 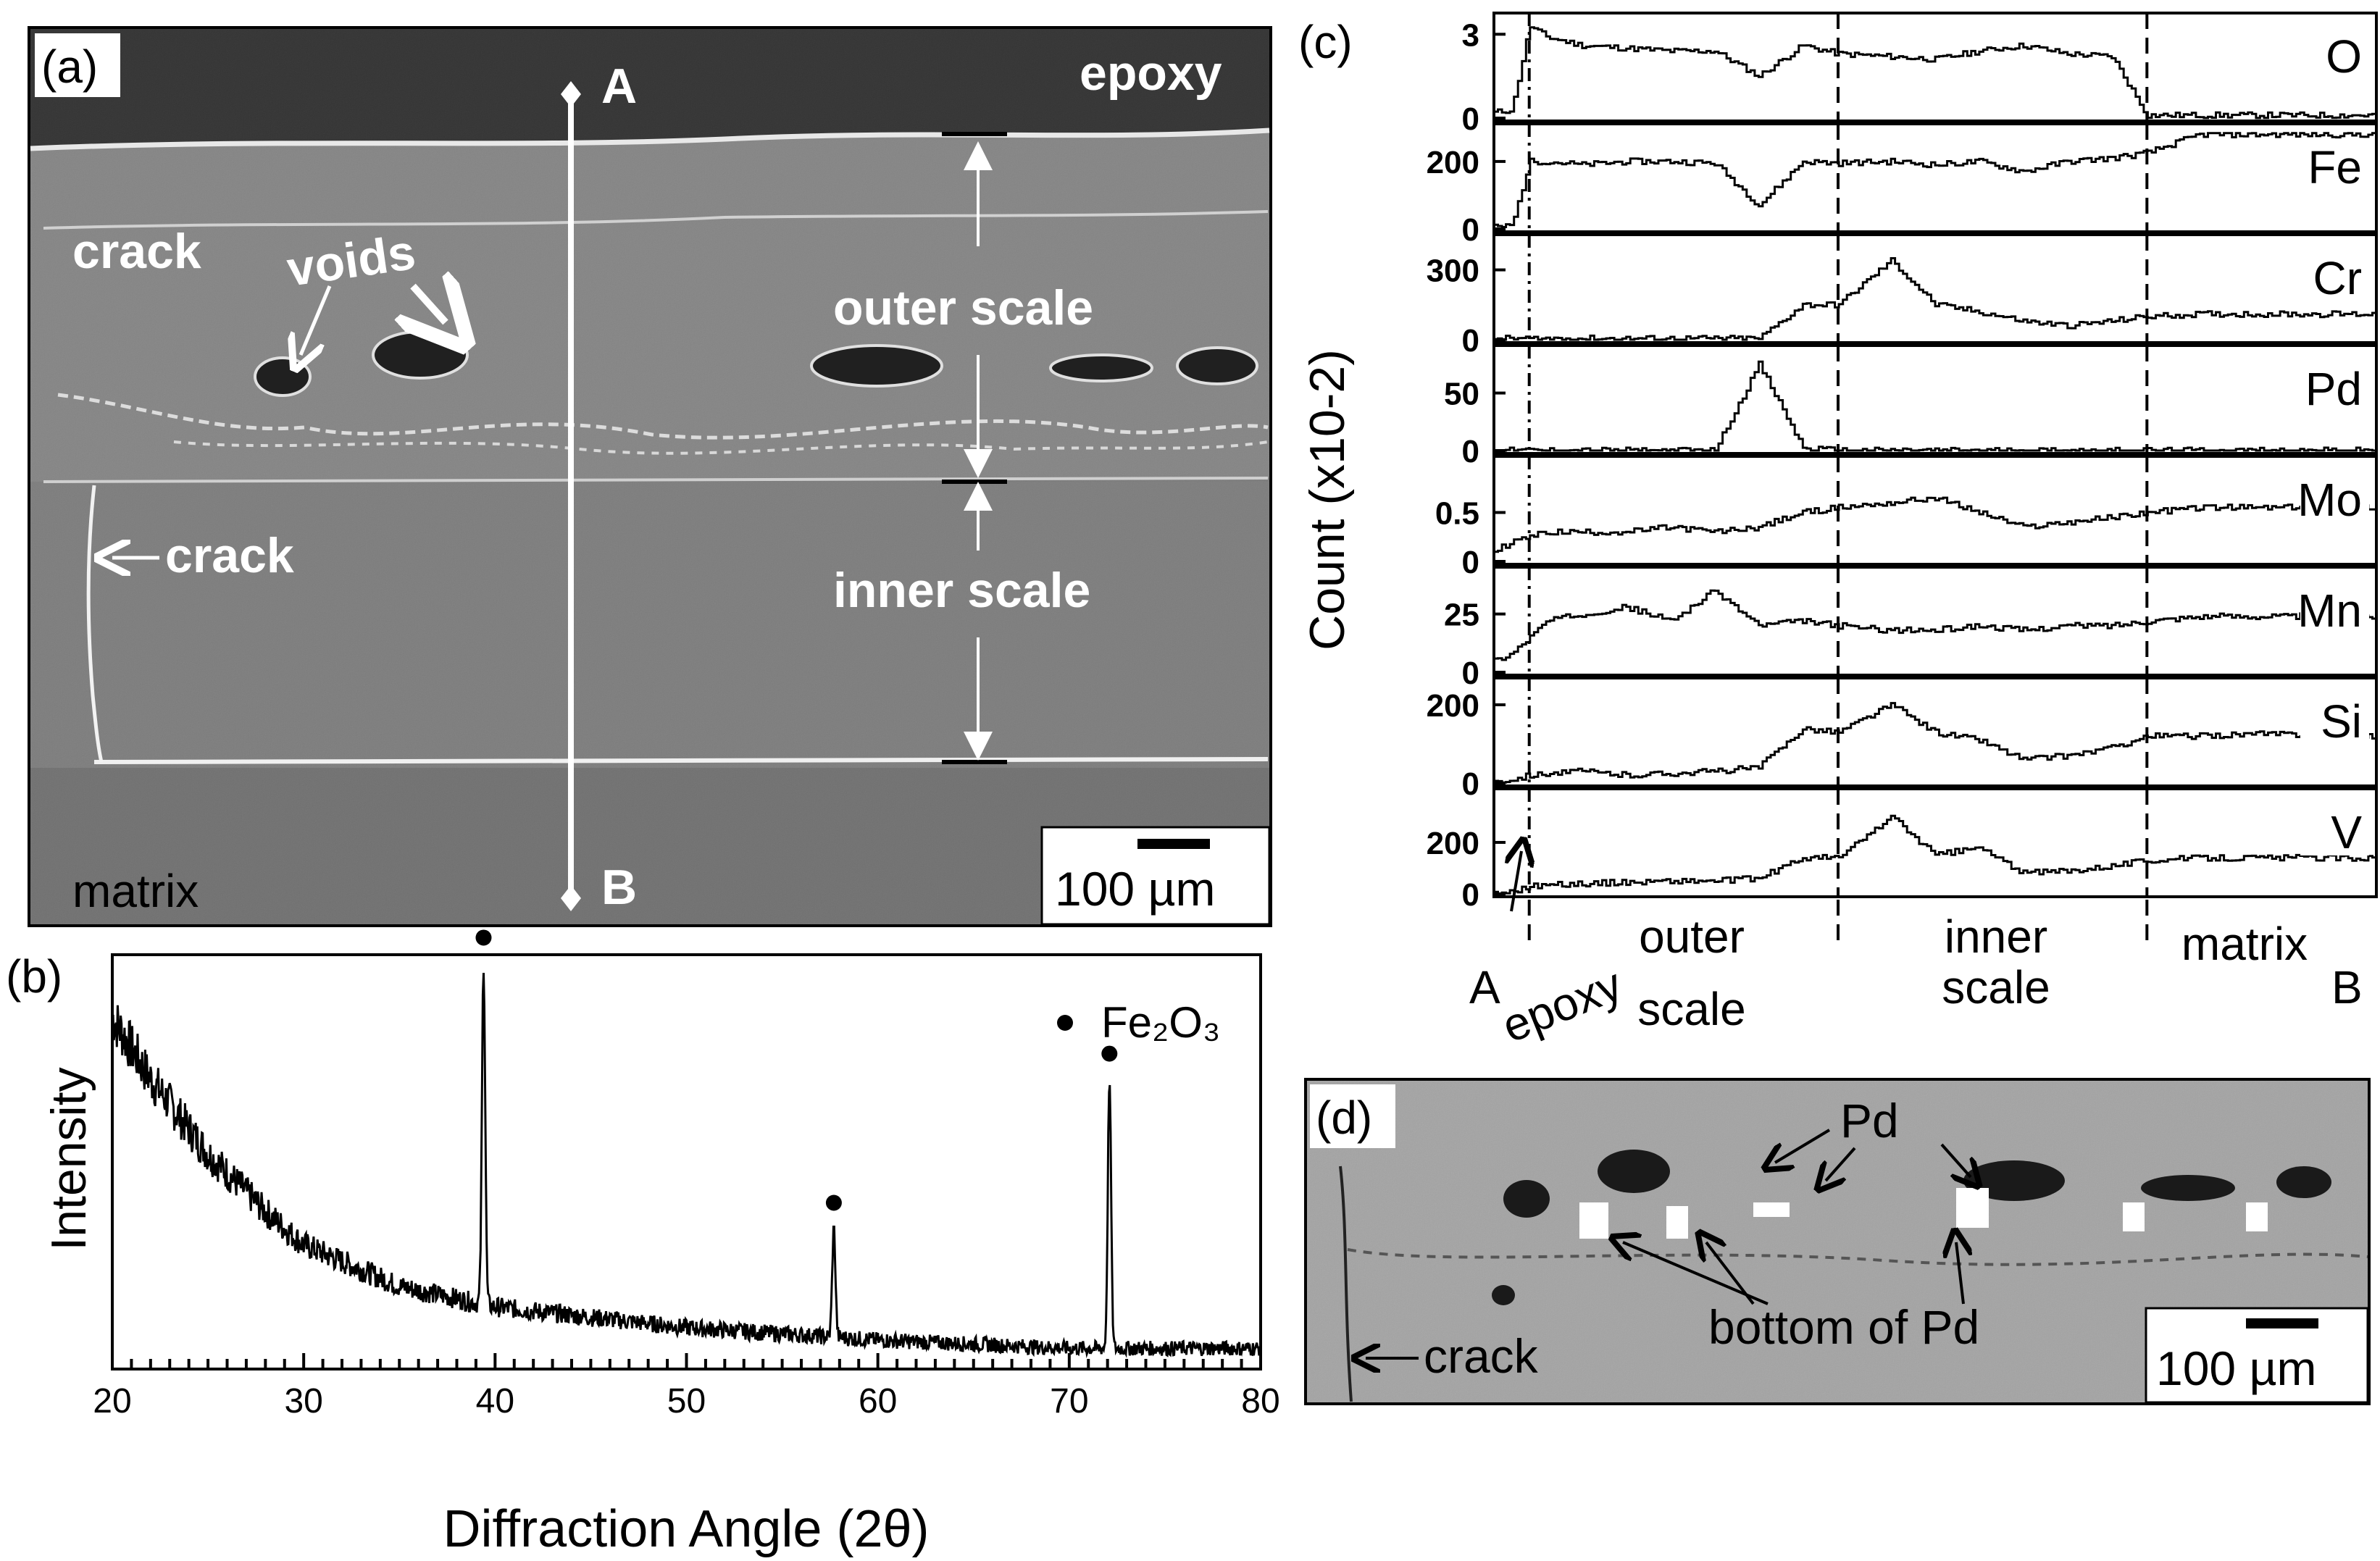 What do you see at coordinates (1484, 987) in the screenshot?
I see `region-a-label: A` at bounding box center [1484, 987].